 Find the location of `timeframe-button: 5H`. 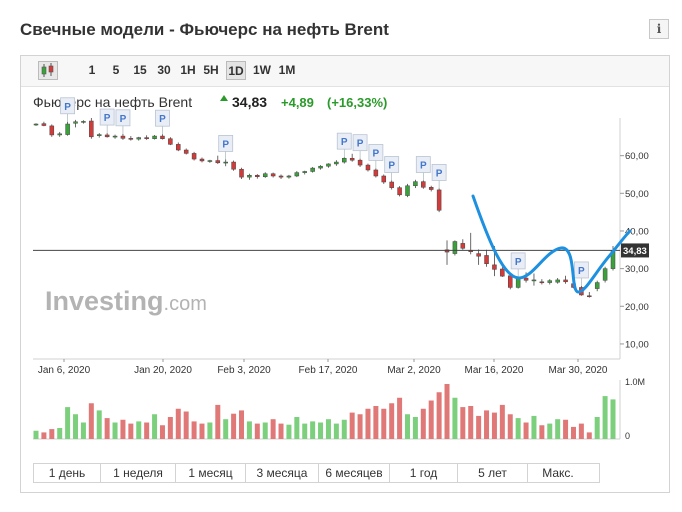

timeframe-button: 5H is located at coordinates (211, 70).